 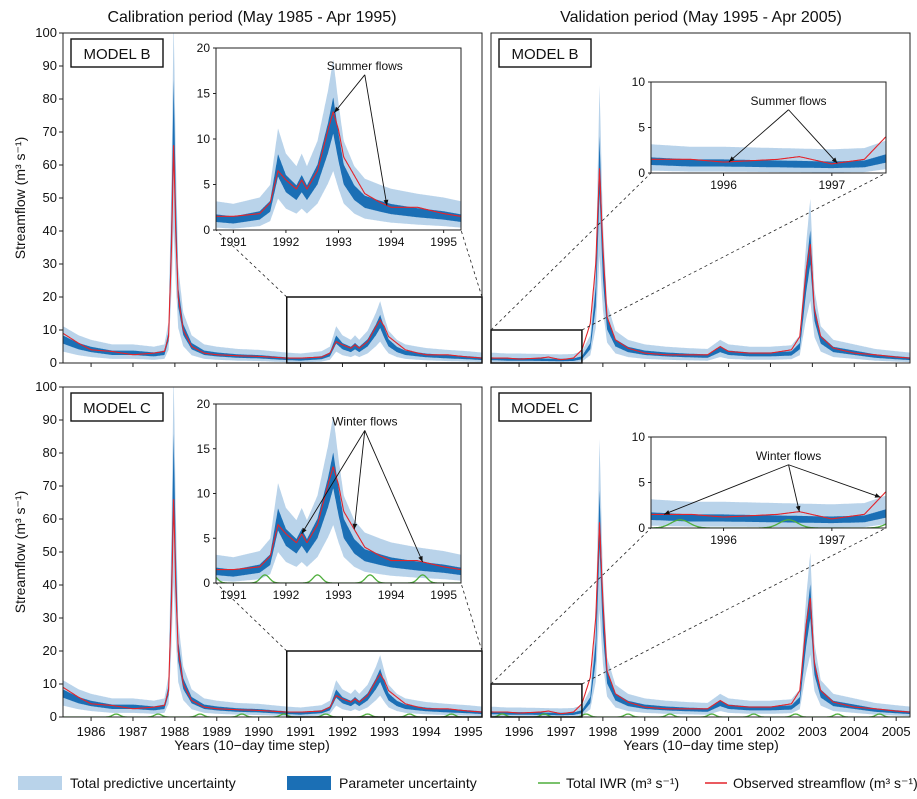 I want to click on inset-0: 0 5 10 15 20 1991 1992 1993 1994 1995 Summer flows, so click(x=329, y=145).